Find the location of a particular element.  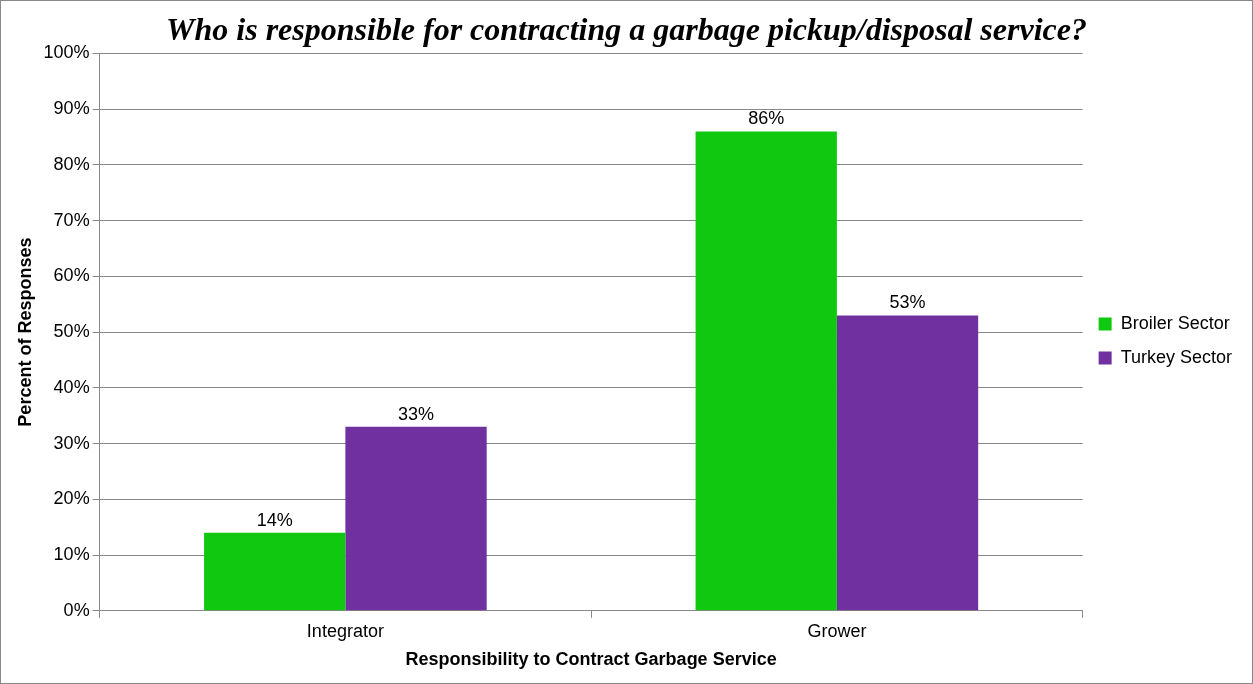

y-tick-label: 10% is located at coordinates (71, 554).